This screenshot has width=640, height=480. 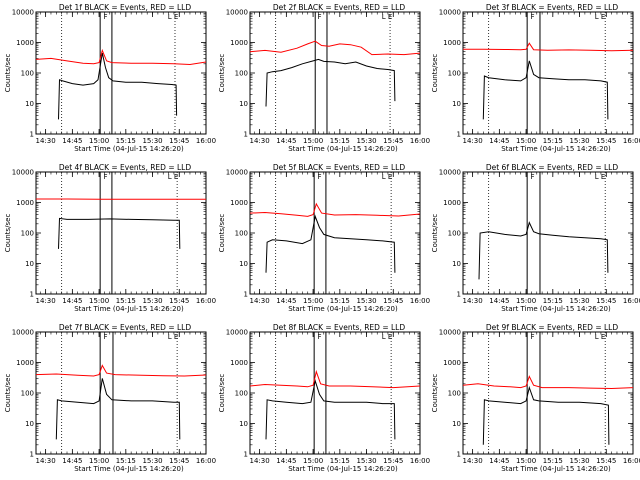 What do you see at coordinates (125, 7) in the screenshot?
I see `panel-title: Det 1f BLACK = Events, RED = LLD` at bounding box center [125, 7].